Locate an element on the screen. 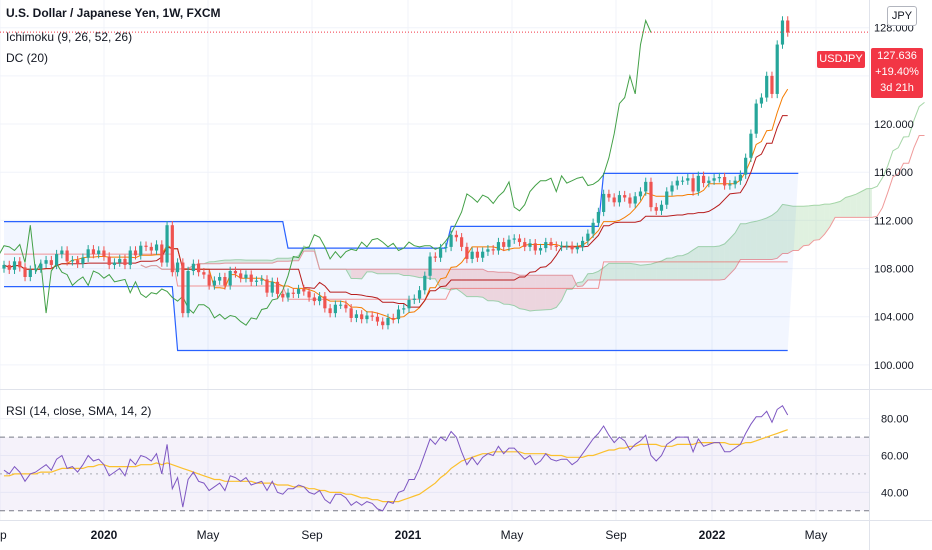 The image size is (932, 550). currency-button: JPY is located at coordinates (902, 16).